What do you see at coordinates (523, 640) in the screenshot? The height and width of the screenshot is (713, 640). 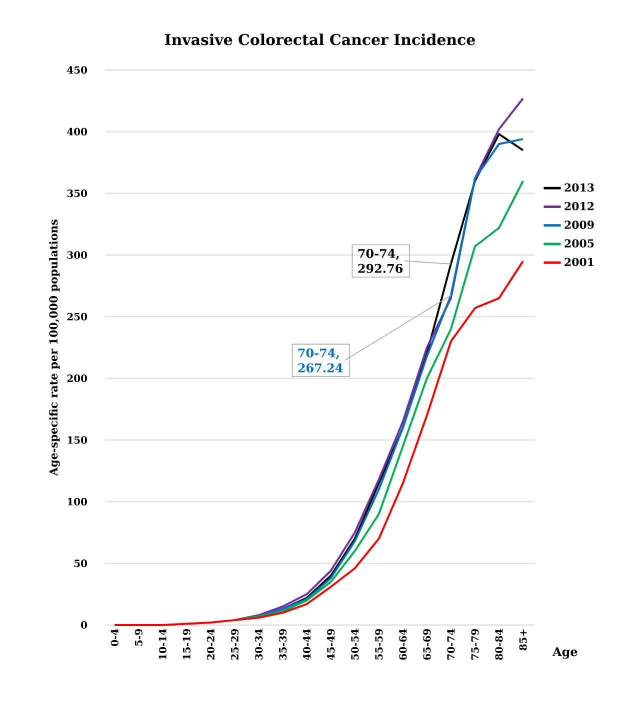 I see `x-tick-label: 85+` at bounding box center [523, 640].